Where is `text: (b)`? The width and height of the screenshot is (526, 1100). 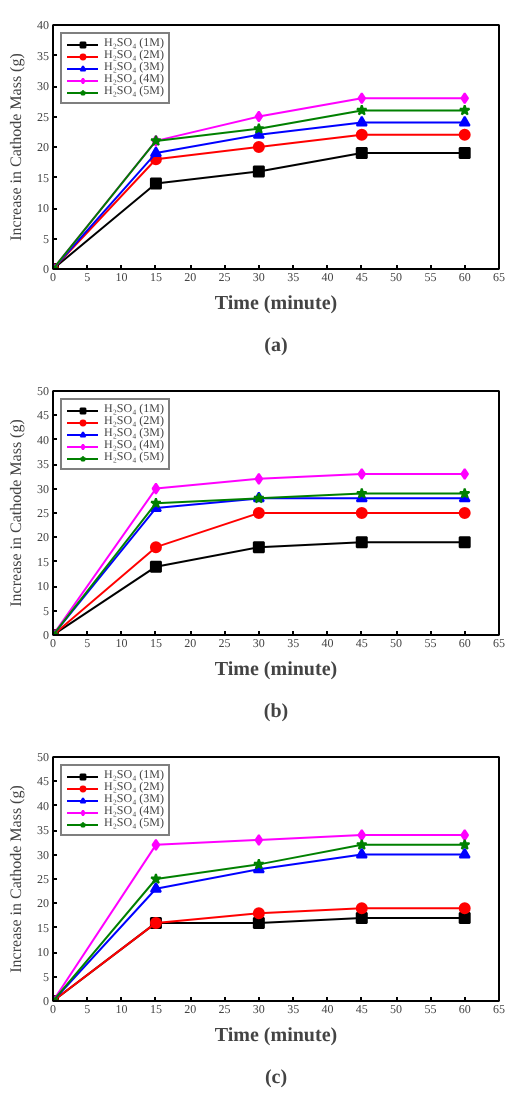 text: (b) is located at coordinates (276, 712).